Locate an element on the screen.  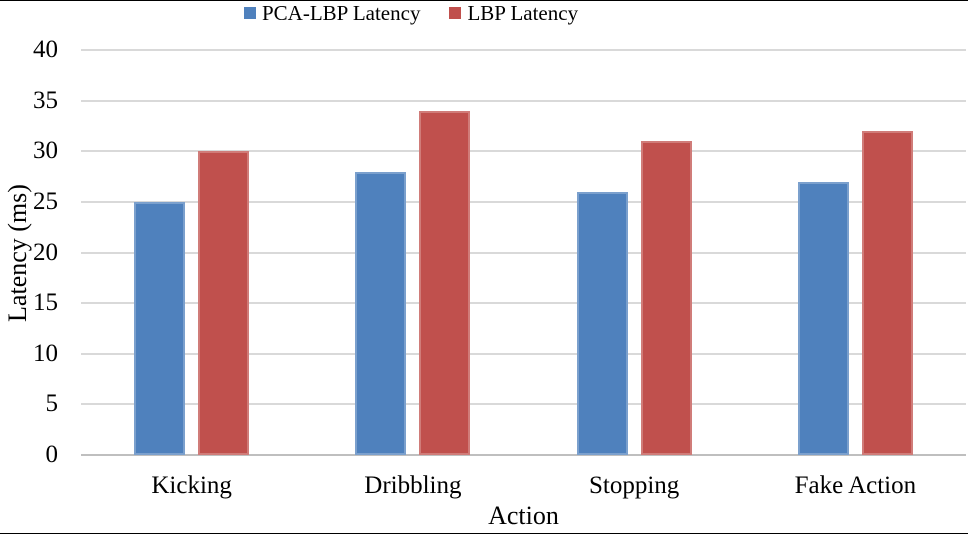
bar-lbp-latency-kicking is located at coordinates (224, 303).